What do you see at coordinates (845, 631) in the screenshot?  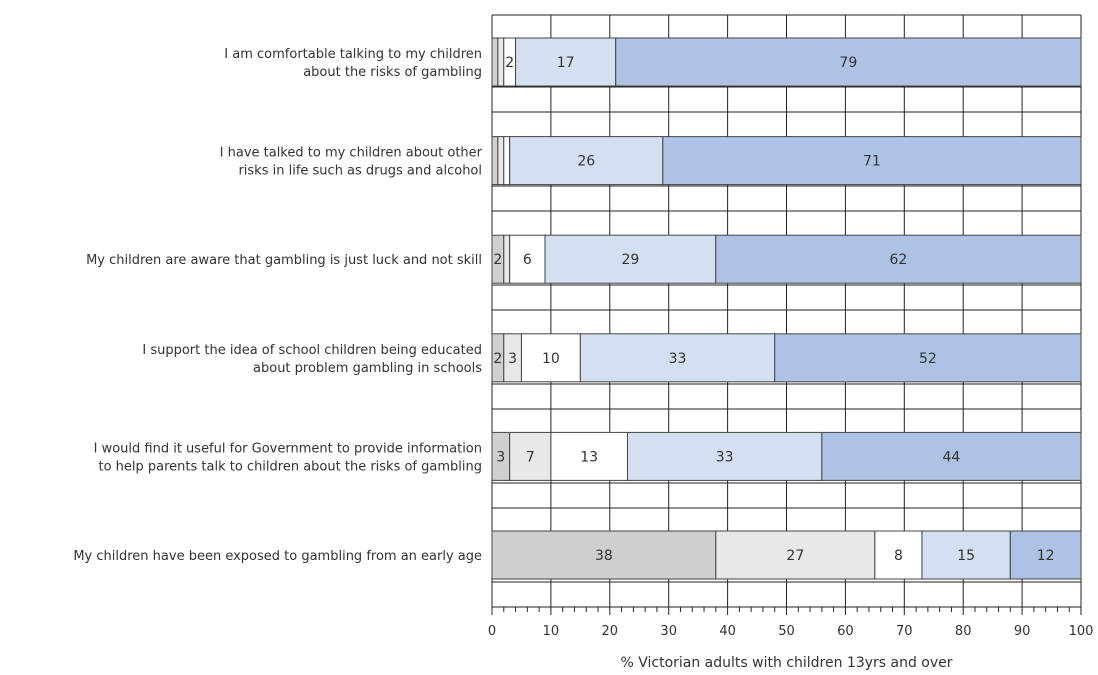 I see `x-tick-label-60: 60` at bounding box center [845, 631].